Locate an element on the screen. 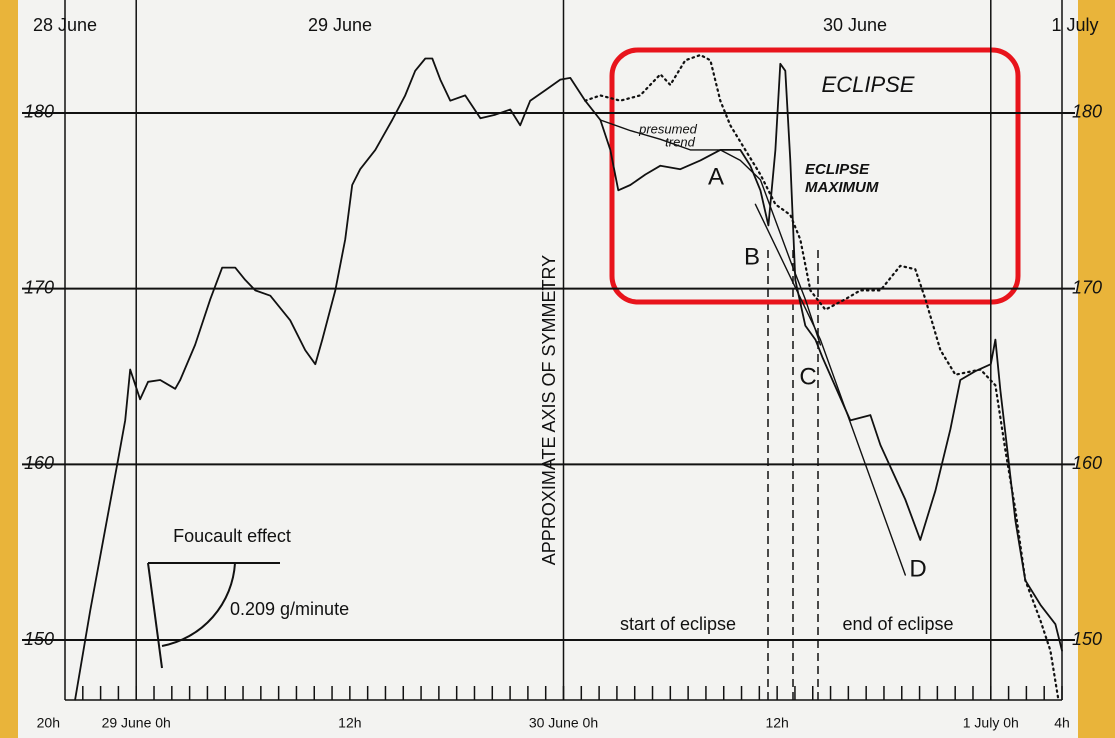 The width and height of the screenshot is (1115, 738). y-tick-label-right: 170 is located at coordinates (1087, 287).